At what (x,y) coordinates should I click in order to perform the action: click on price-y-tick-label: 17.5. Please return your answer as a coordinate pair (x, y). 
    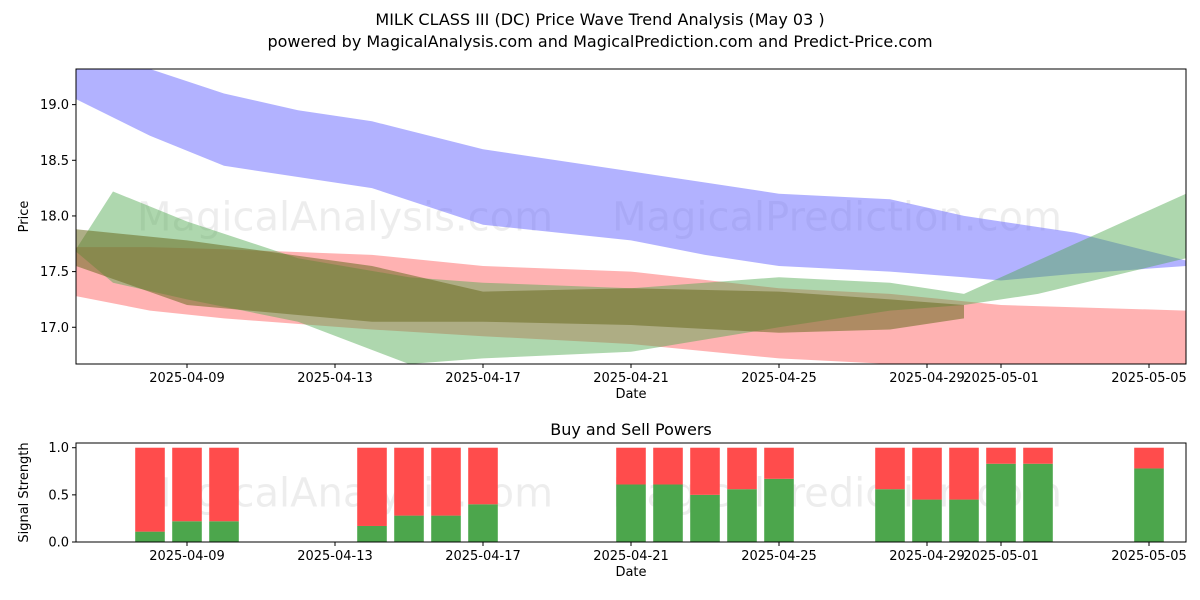
    Looking at the image, I should click on (54, 272).